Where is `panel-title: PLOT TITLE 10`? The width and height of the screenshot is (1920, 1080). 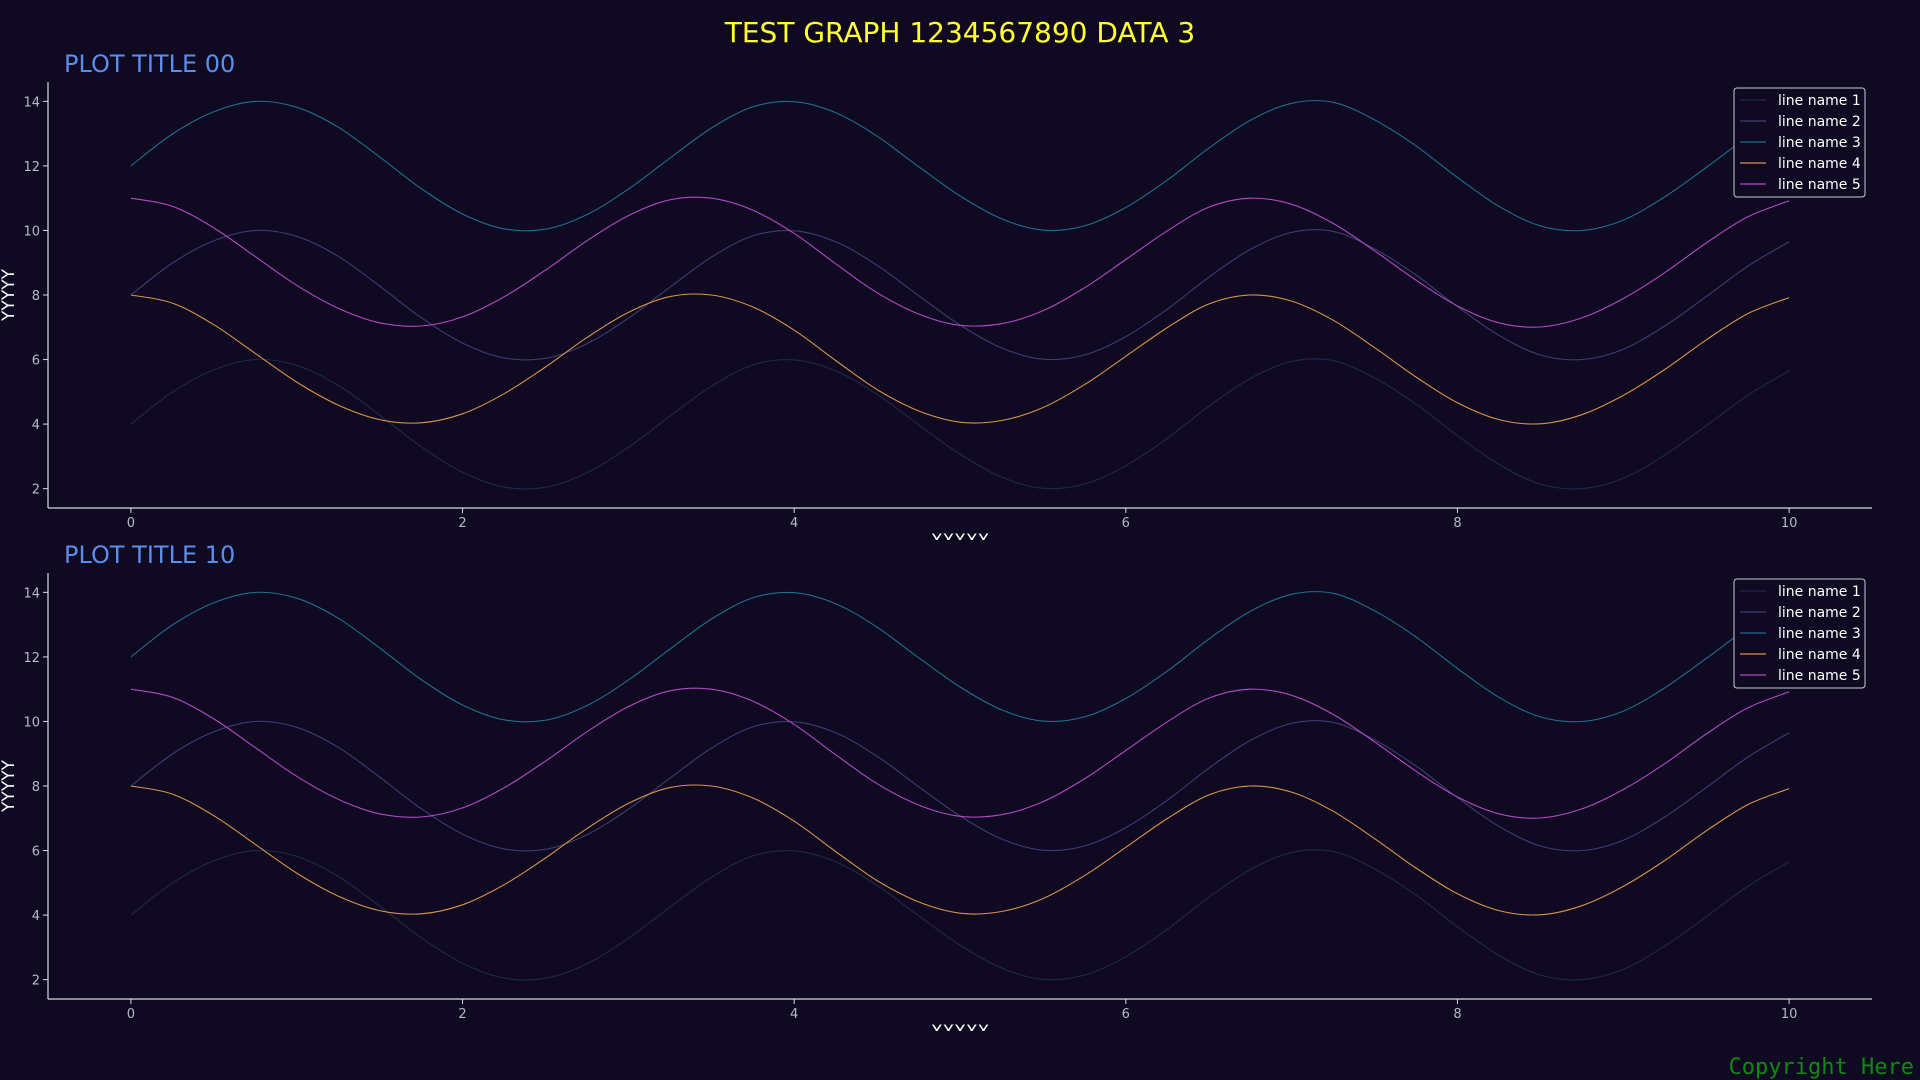 panel-title: PLOT TITLE 10 is located at coordinates (150, 555).